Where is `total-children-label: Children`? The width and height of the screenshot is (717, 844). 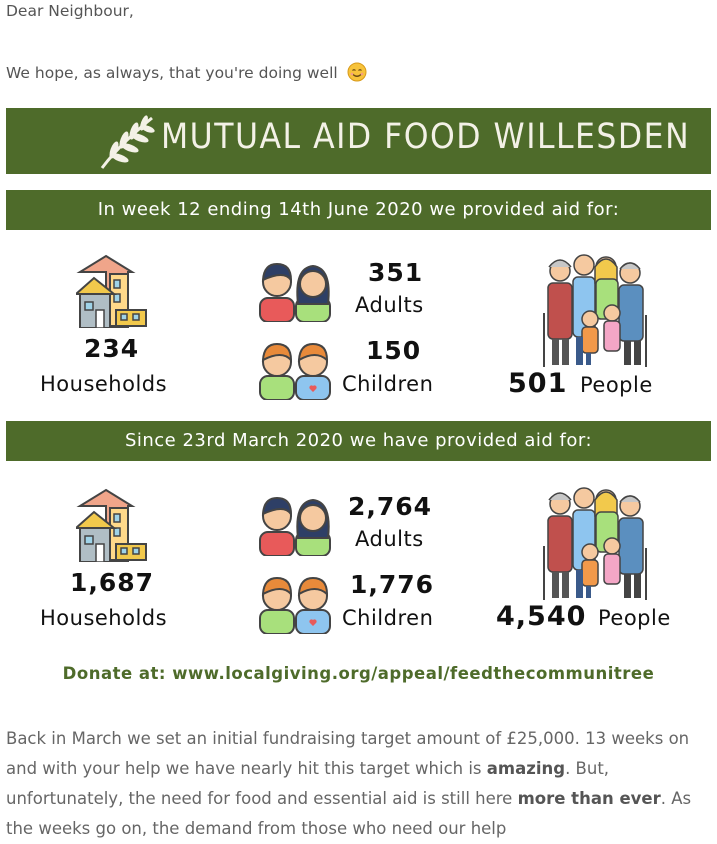
total-children-label: Children is located at coordinates (388, 618).